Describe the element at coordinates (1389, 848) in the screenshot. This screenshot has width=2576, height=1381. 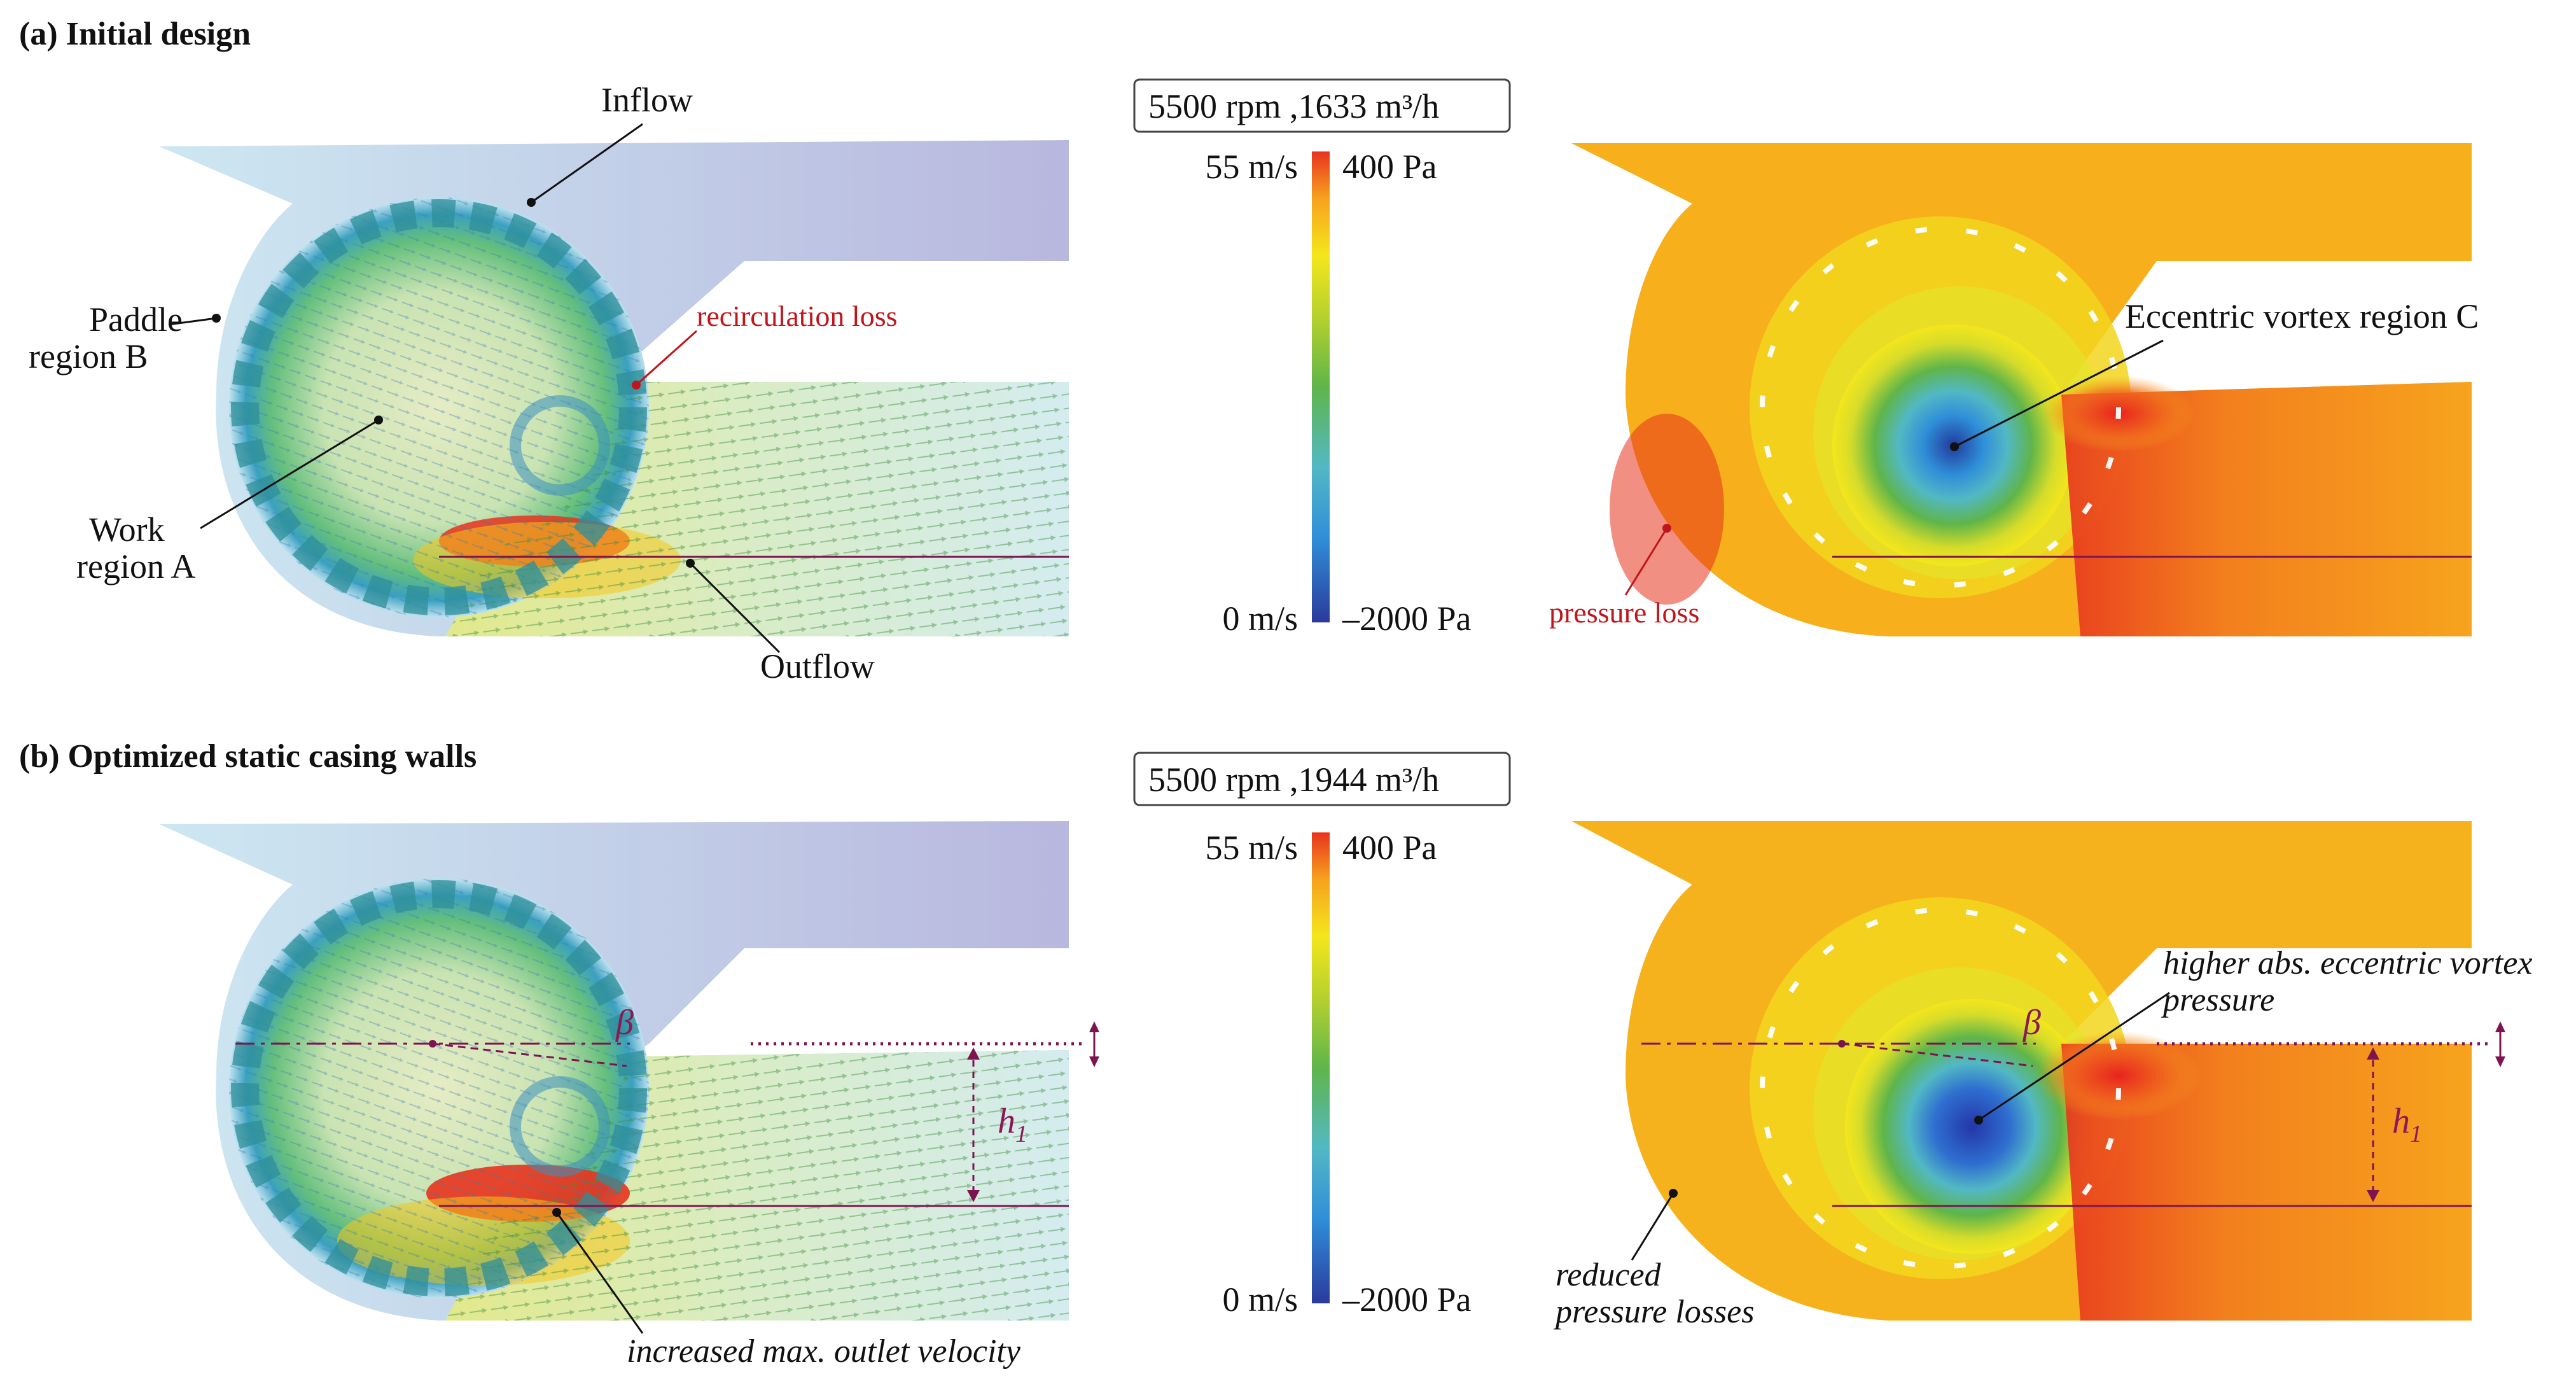
I see `colorbar-b-pressure-max: 400 Pa` at that location.